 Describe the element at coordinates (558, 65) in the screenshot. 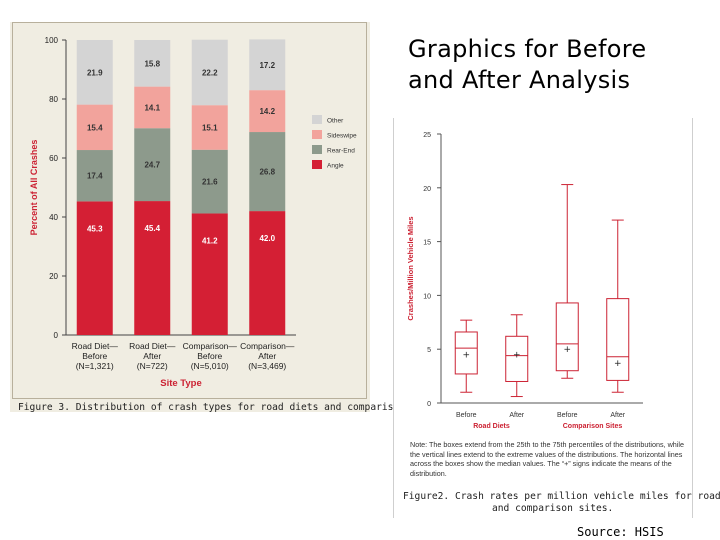

I see `slide-title: Graphics for Before and After Analysis` at that location.